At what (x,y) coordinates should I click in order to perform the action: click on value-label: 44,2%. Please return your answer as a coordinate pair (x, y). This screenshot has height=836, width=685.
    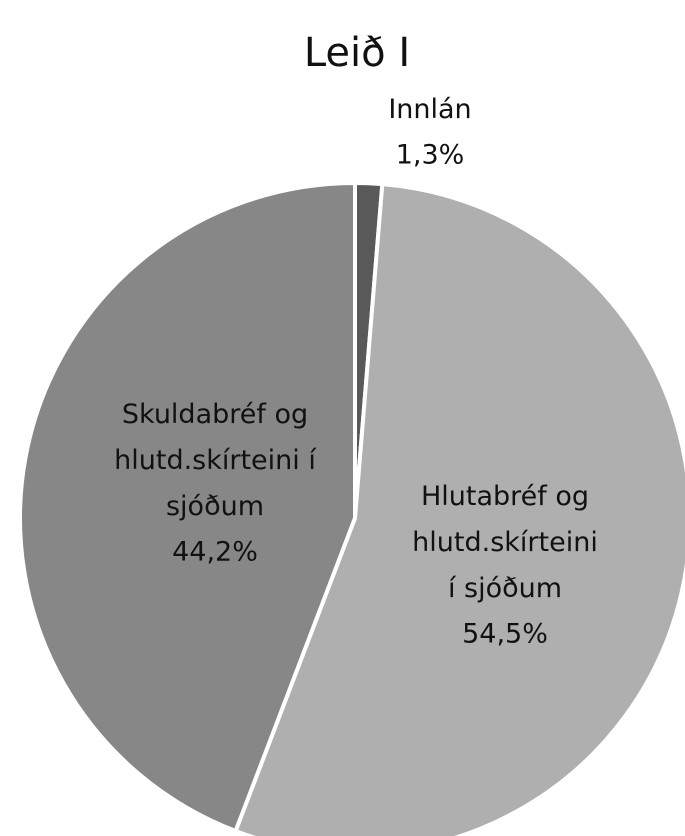
    Looking at the image, I should click on (215, 552).